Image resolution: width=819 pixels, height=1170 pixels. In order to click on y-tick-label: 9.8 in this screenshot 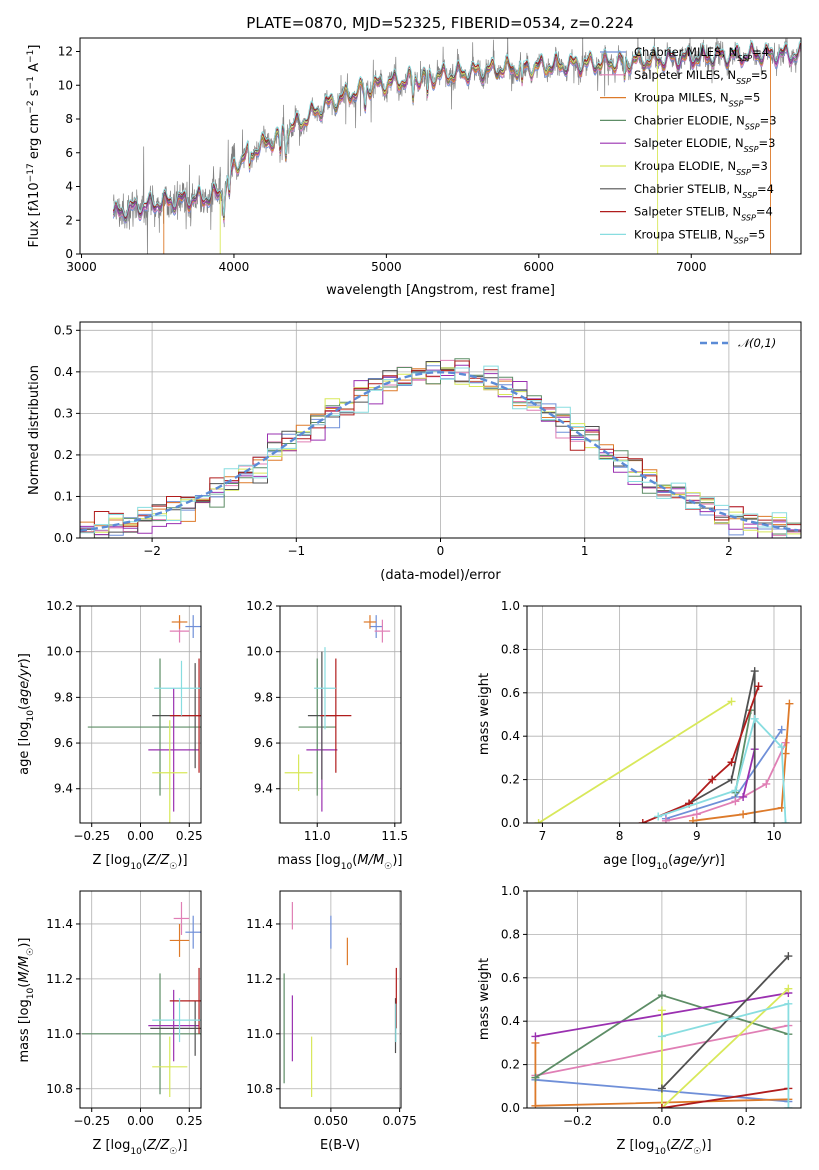, I will do `click(263, 697)`.